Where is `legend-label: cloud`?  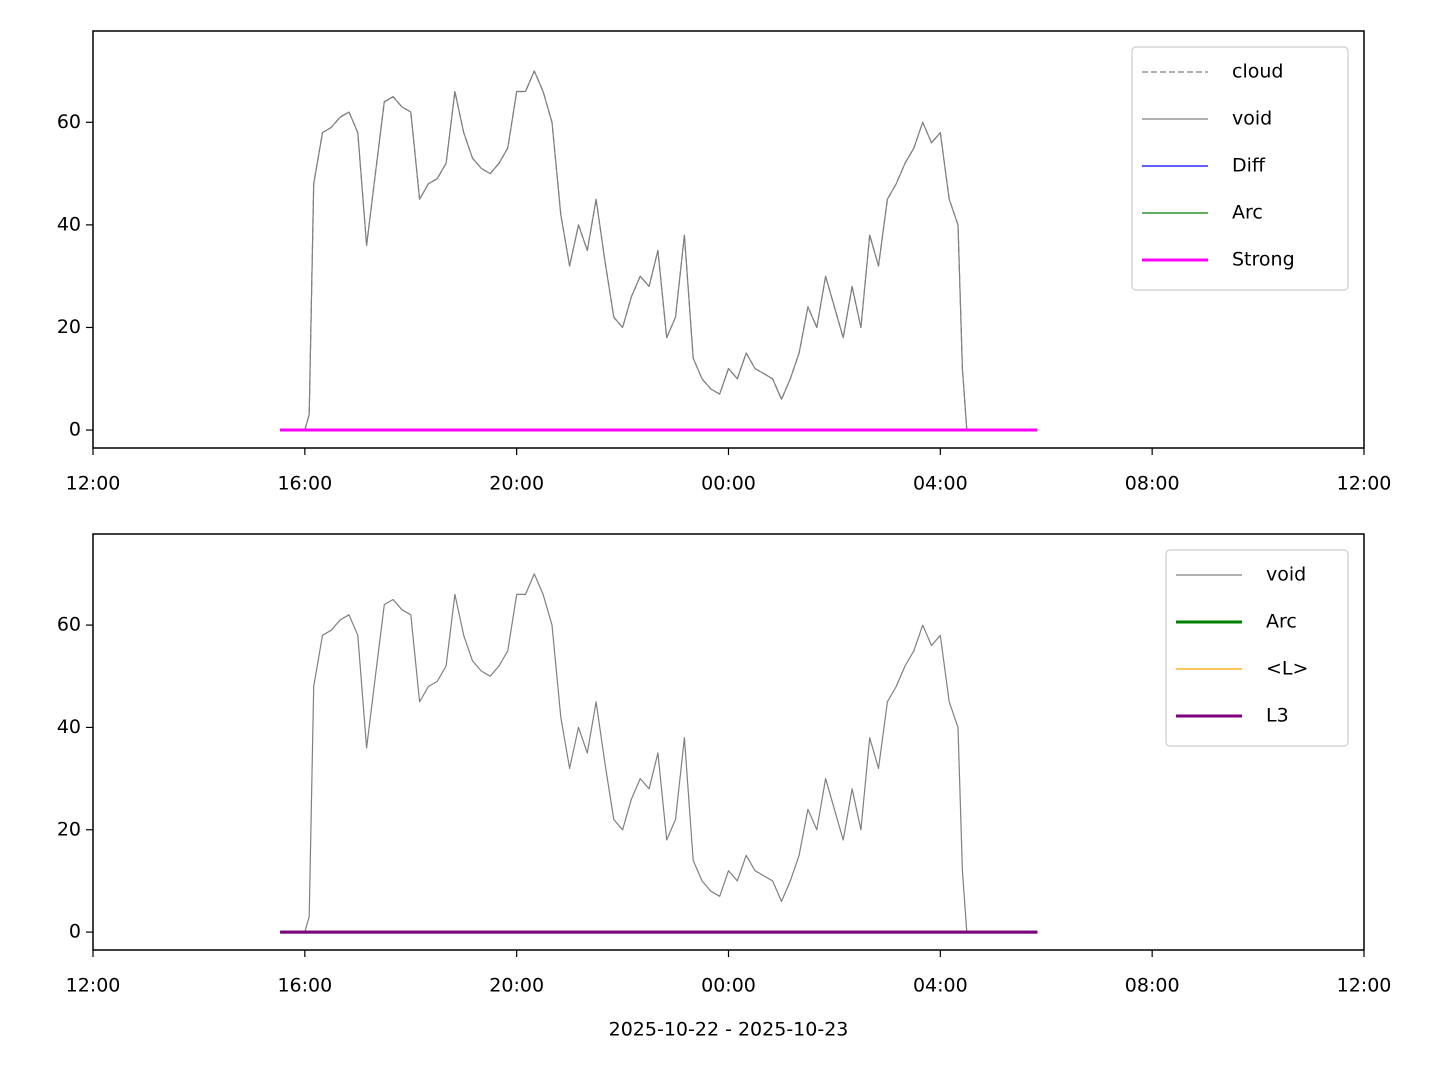 legend-label: cloud is located at coordinates (1257, 72).